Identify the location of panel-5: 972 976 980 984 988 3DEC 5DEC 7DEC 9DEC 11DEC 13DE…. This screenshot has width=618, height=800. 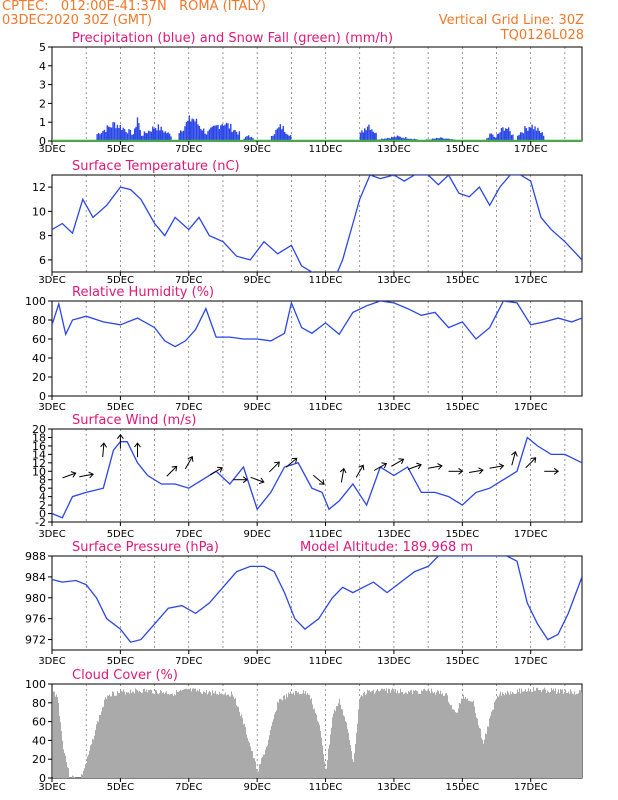
(304, 603).